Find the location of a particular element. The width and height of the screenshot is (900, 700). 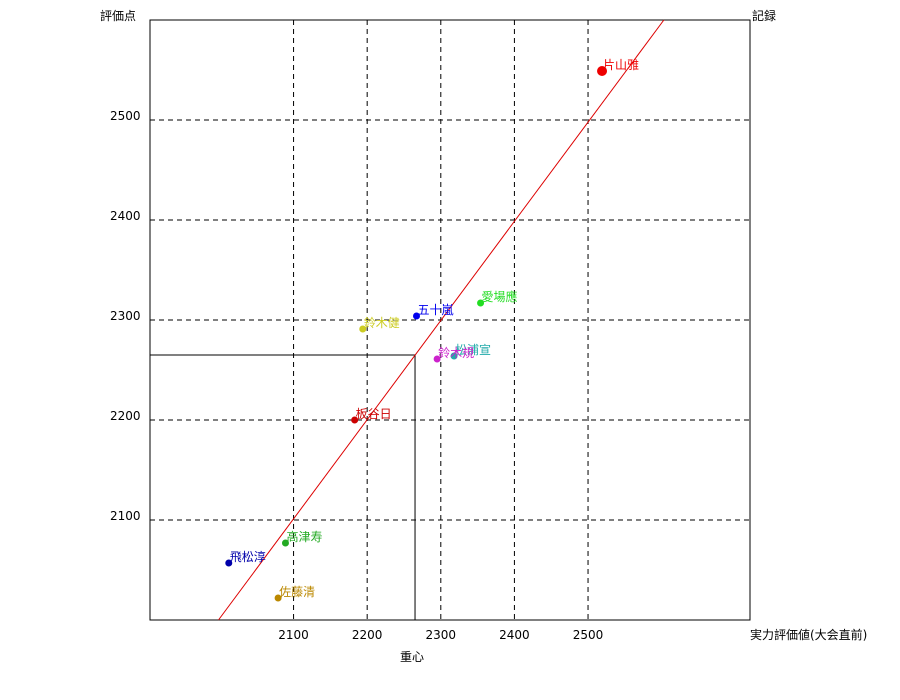

y2-axis-label: 記録 is located at coordinates (764, 15).